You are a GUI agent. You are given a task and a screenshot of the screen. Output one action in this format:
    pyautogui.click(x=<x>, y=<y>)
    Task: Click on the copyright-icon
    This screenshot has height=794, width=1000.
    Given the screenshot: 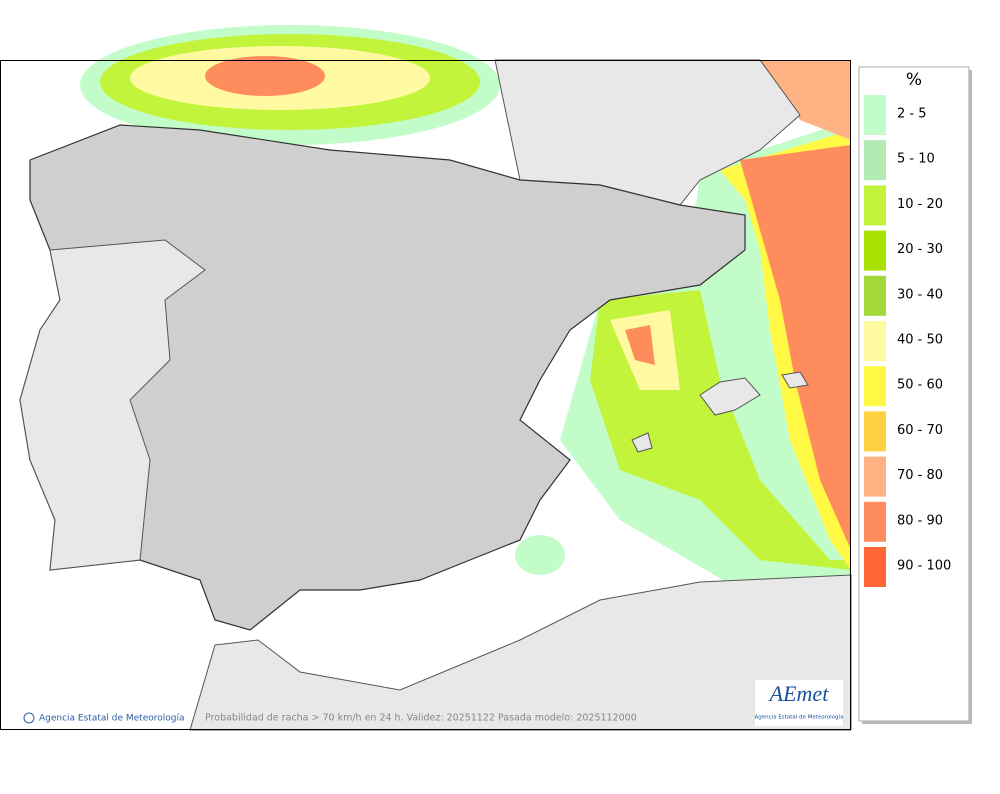 What is the action you would take?
    pyautogui.click(x=29, y=718)
    